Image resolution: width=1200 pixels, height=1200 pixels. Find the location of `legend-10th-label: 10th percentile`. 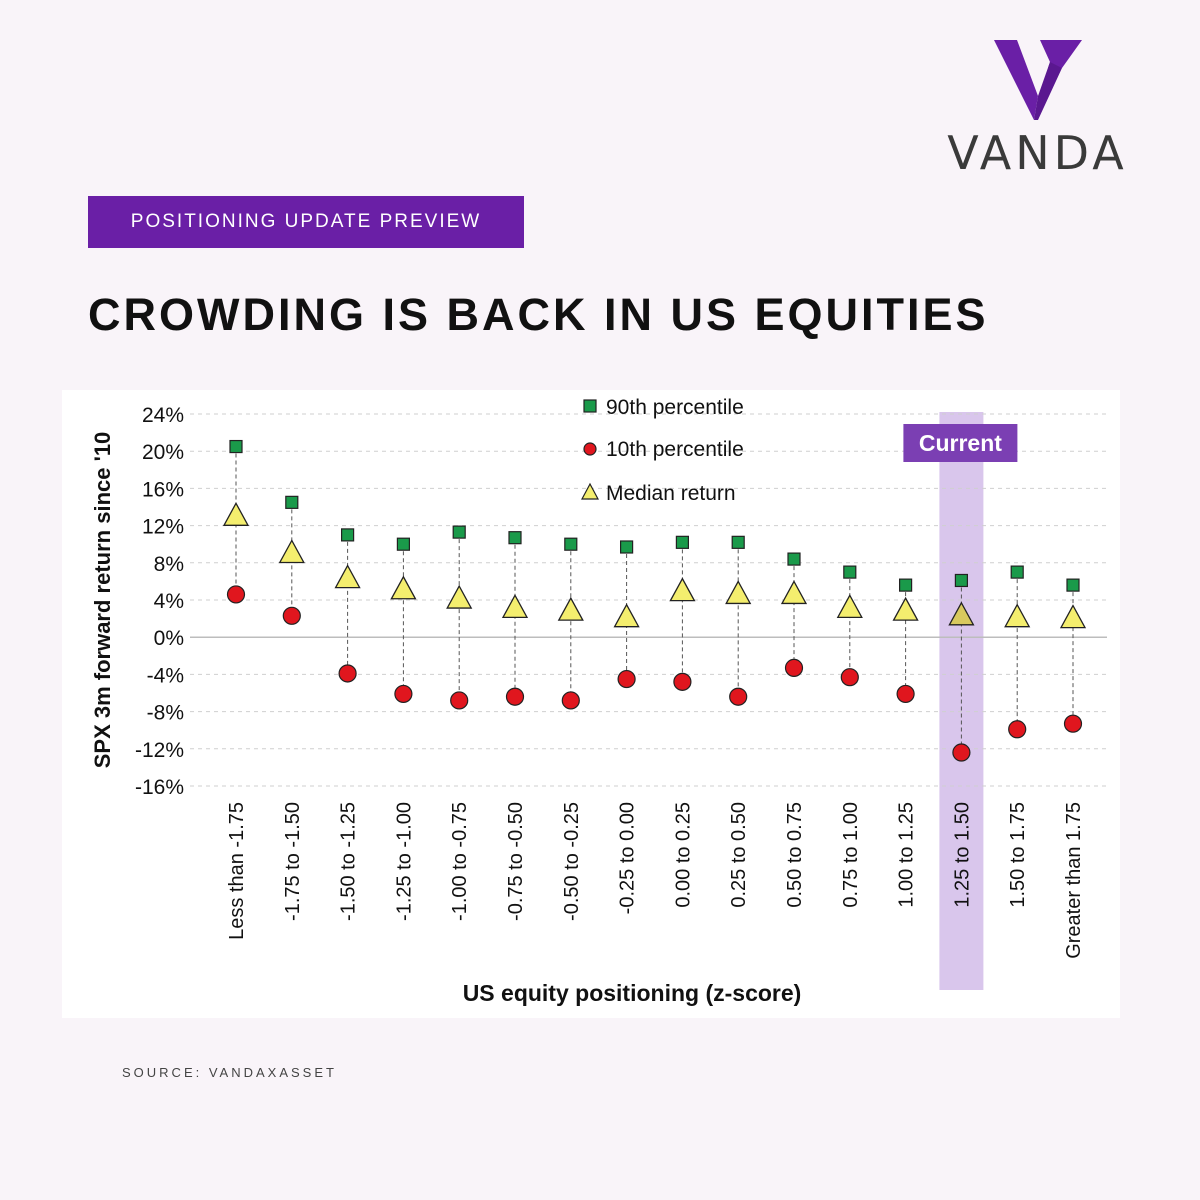

legend-10th-label: 10th percentile is located at coordinates (675, 449).